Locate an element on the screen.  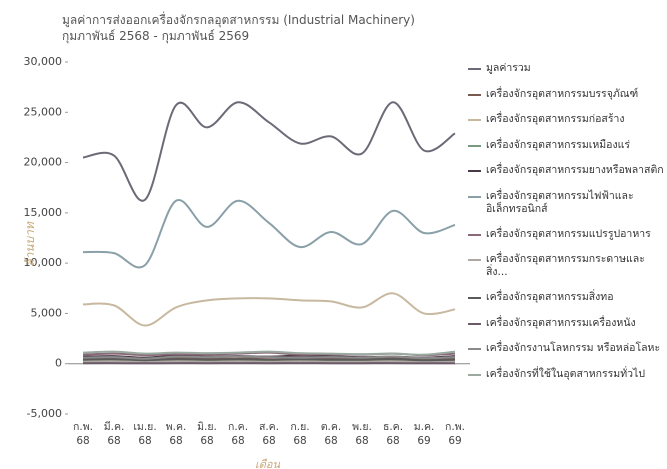
x-tick-label: ก.ย. 68 is located at coordinates (300, 434).